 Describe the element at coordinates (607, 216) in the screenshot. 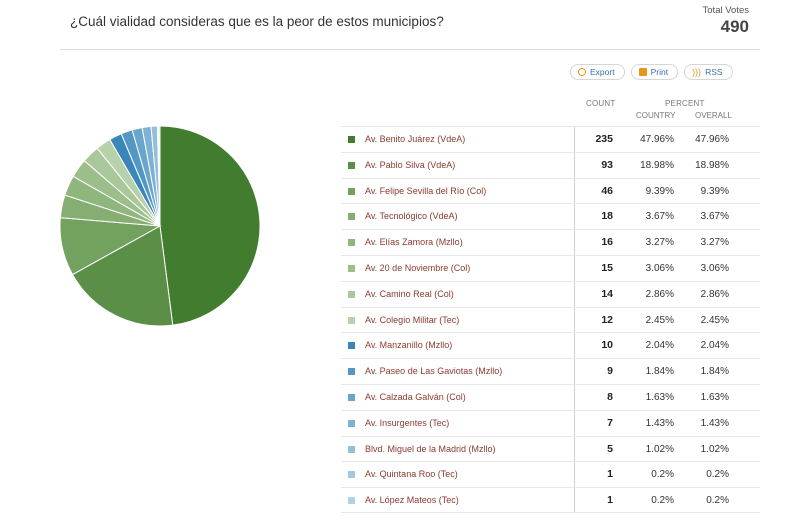

I see `vote-count: 18` at that location.